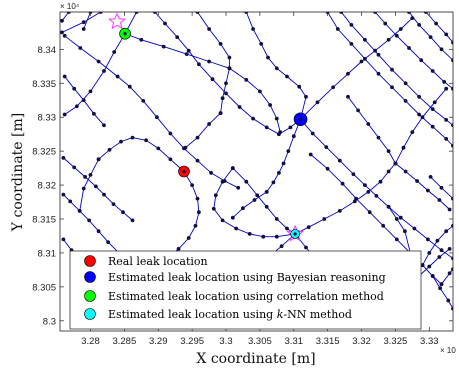  Describe the element at coordinates (44, 220) in the screenshot. I see `y-tick-label: 8.315` at that location.